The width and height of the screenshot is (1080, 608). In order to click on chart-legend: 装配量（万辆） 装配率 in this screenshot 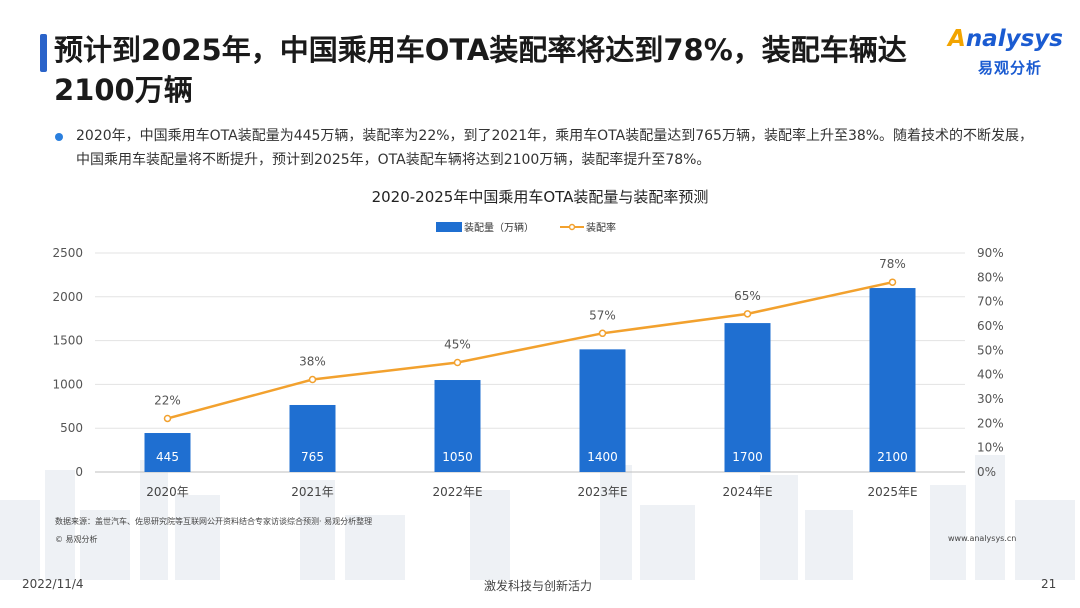, I will do `click(526, 227)`.